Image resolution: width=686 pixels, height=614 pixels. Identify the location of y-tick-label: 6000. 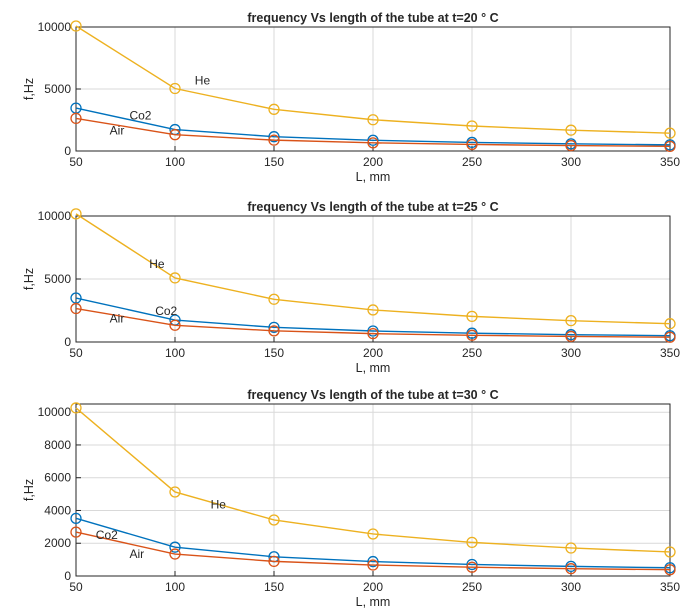
(57, 478).